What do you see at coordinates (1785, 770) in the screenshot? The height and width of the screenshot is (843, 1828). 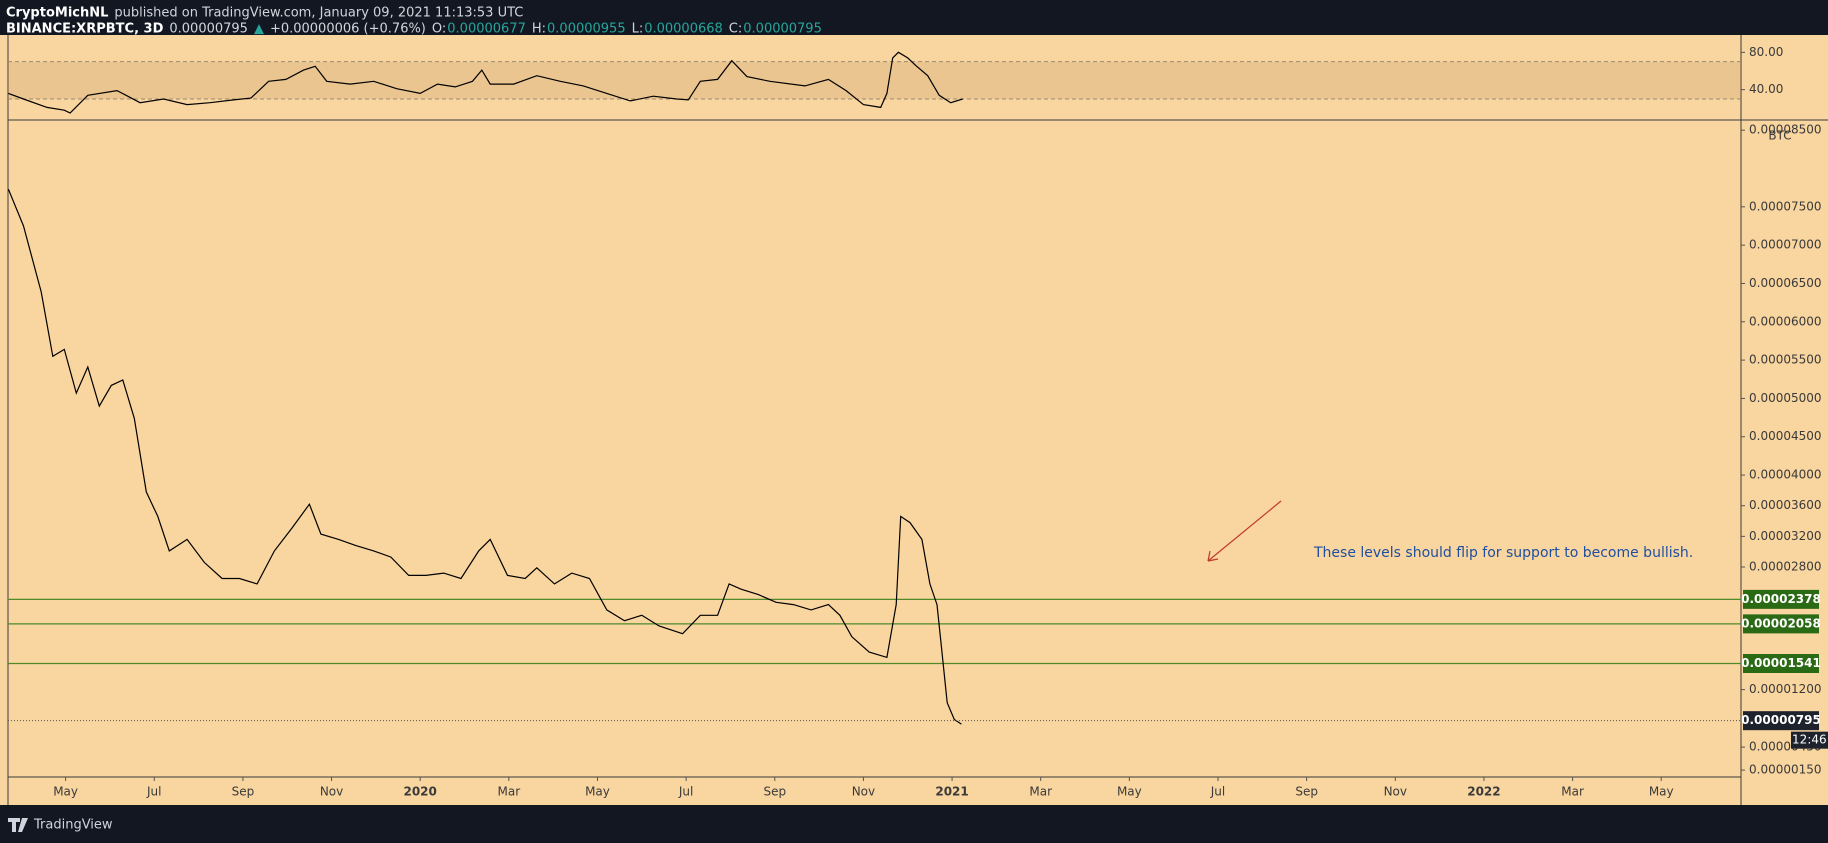 I see `y-tick-label: 0.00000150` at bounding box center [1785, 770].